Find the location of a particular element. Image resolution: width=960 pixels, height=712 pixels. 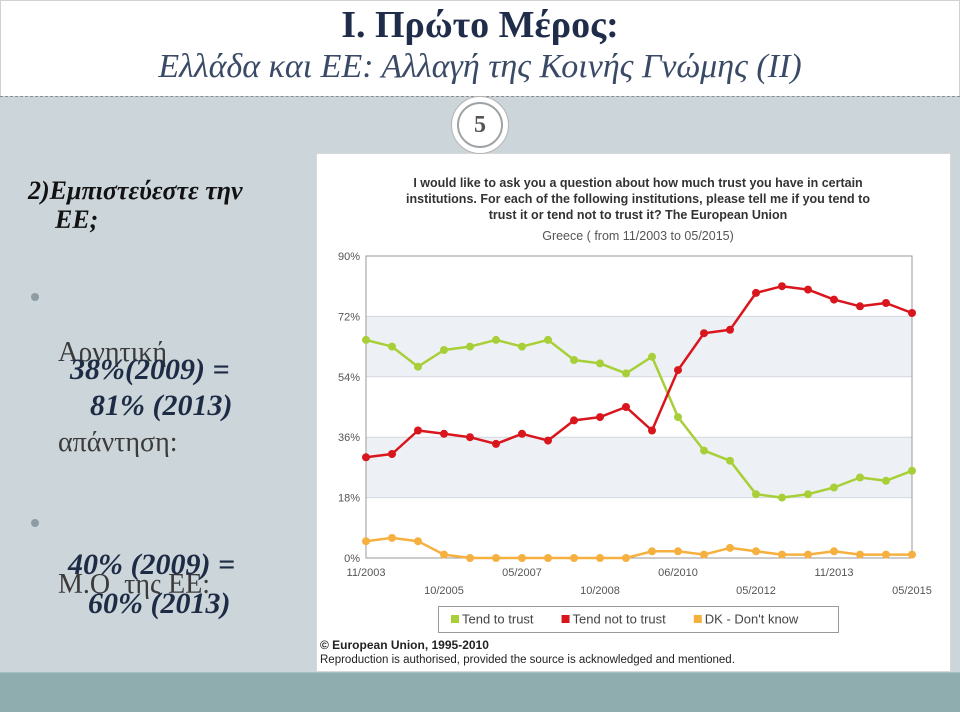

series-tend-to-trust is located at coordinates (639, 418).